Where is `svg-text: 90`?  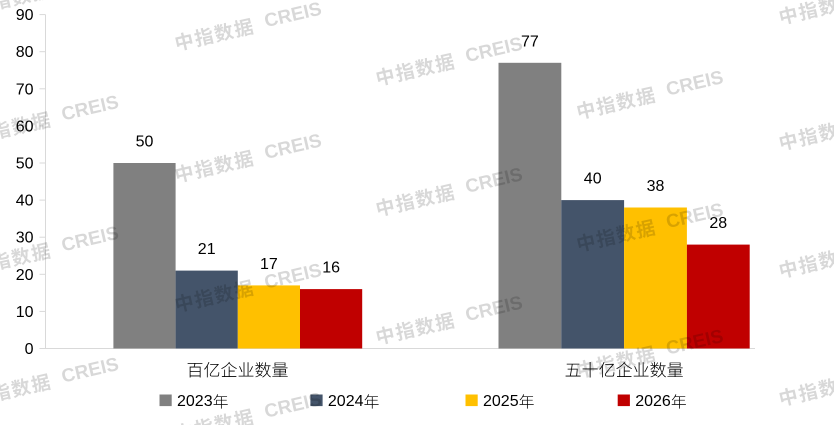
svg-text: 90 is located at coordinates (25, 15).